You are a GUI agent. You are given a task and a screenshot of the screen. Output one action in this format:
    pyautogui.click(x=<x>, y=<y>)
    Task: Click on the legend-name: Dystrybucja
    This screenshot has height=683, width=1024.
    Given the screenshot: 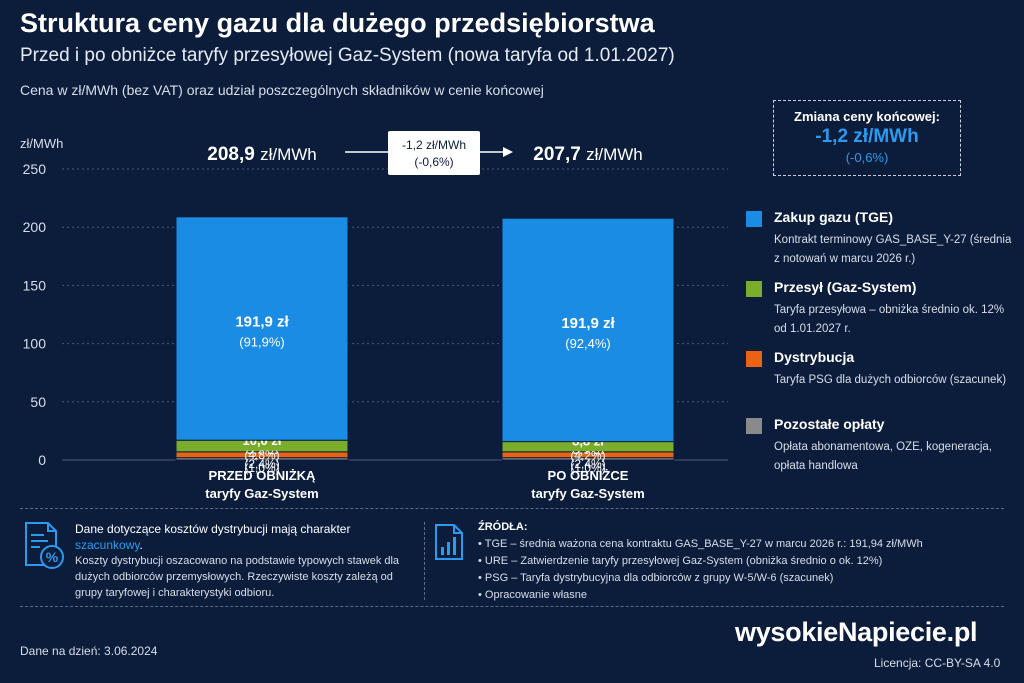 What is the action you would take?
    pyautogui.click(x=814, y=357)
    